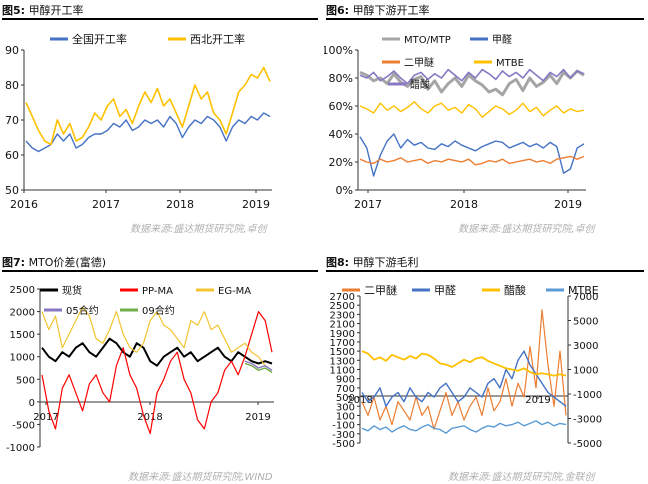 Image resolution: width=648 pixels, height=484 pixels. What do you see at coordinates (341, 162) in the screenshot?
I see `y-tick-label: 20%` at bounding box center [341, 162].